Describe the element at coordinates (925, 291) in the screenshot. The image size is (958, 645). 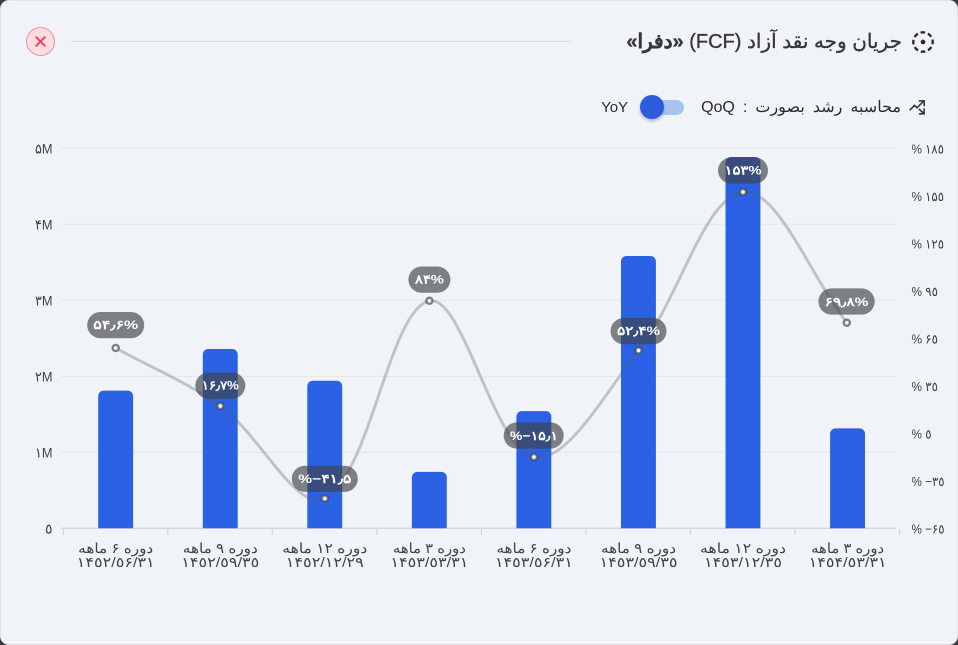
I see `svg-text: % ۹٥` at that location.